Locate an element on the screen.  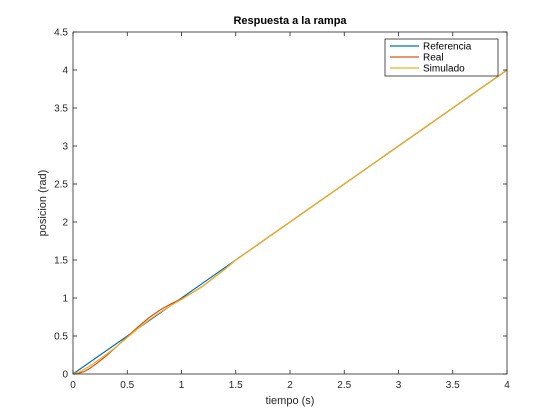
x-tick-label: 4 is located at coordinates (507, 385).